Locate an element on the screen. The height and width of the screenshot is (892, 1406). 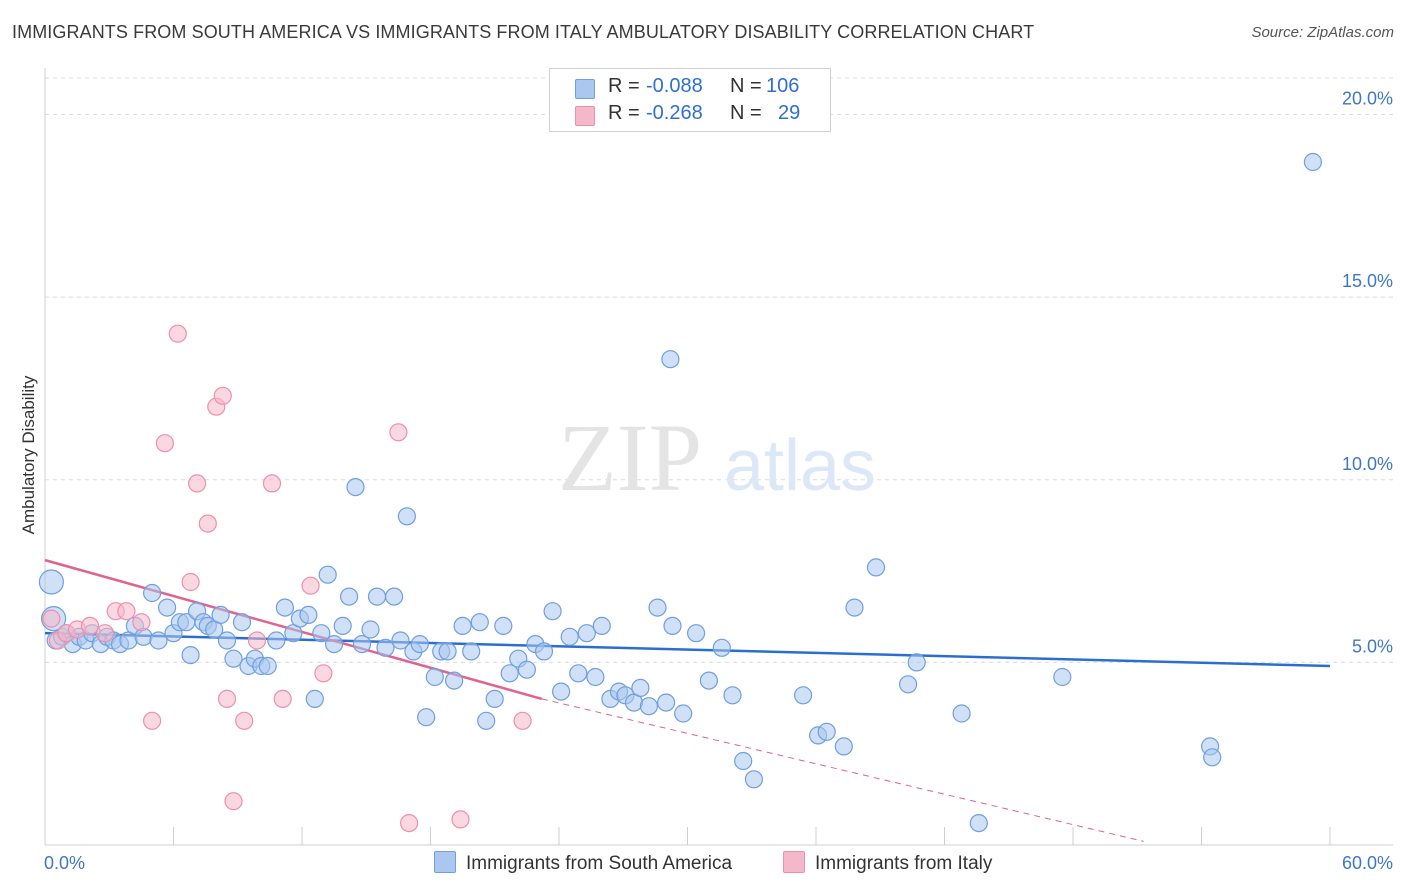
y-tick-label: 5.0% is located at coordinates (1372, 646).